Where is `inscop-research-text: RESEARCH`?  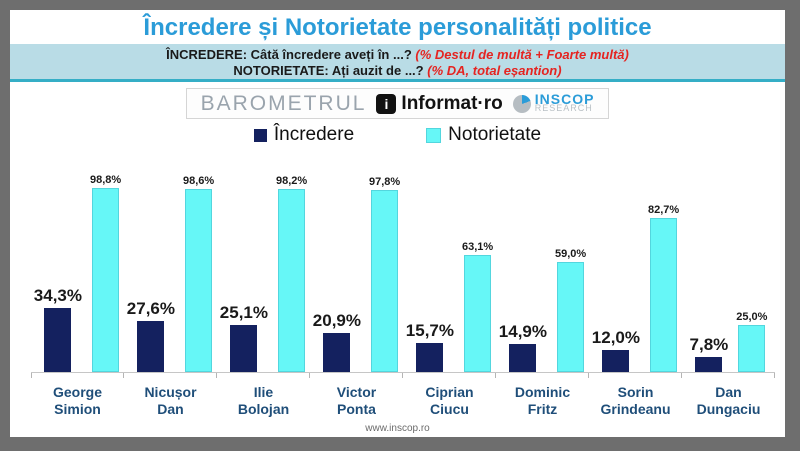
inscop-research-text: RESEARCH is located at coordinates (563, 108).